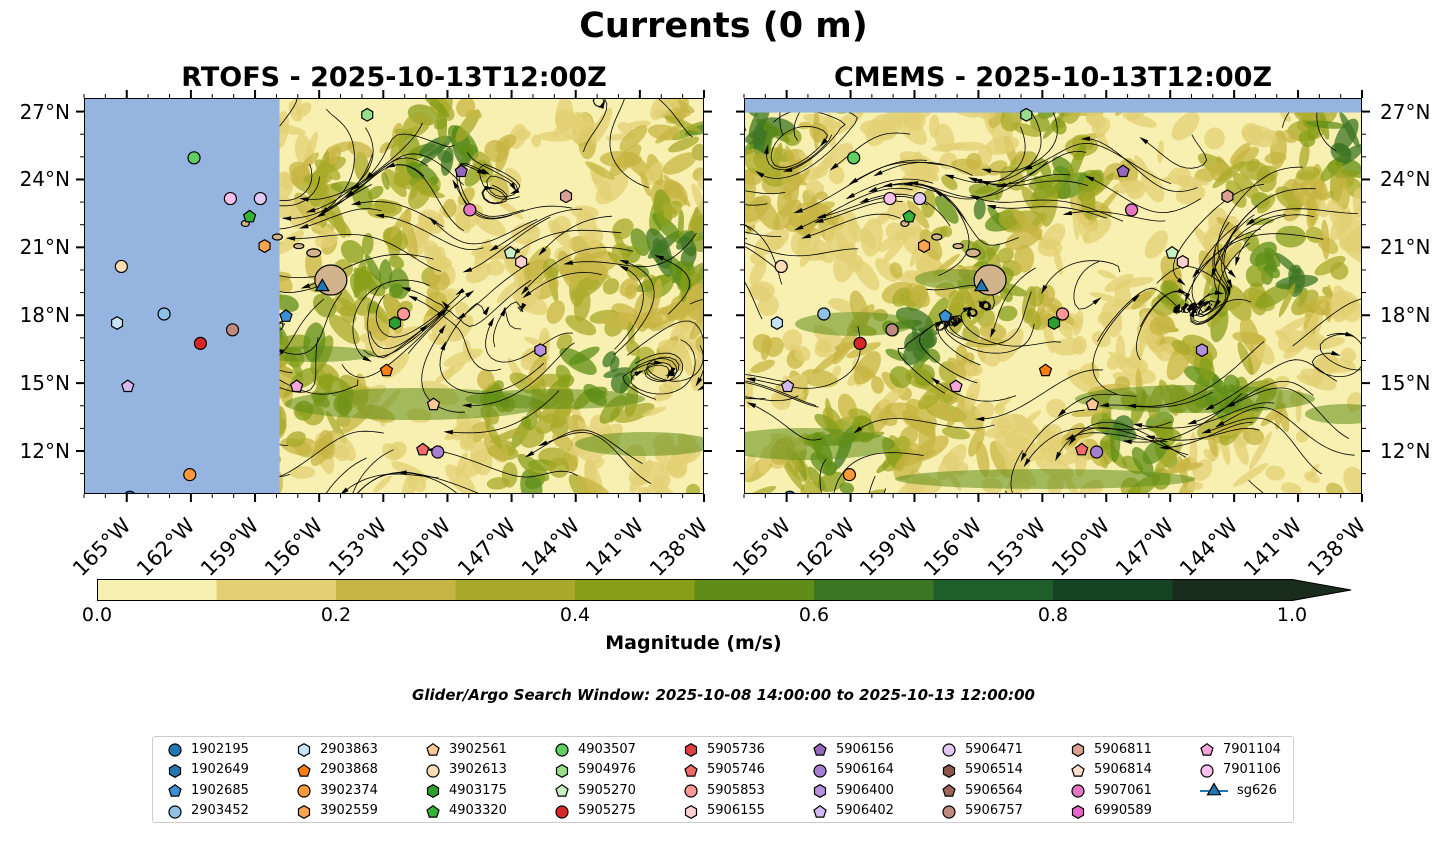  Describe the element at coordinates (724, 811) in the screenshot. I see `legend-item: 5906155` at that location.